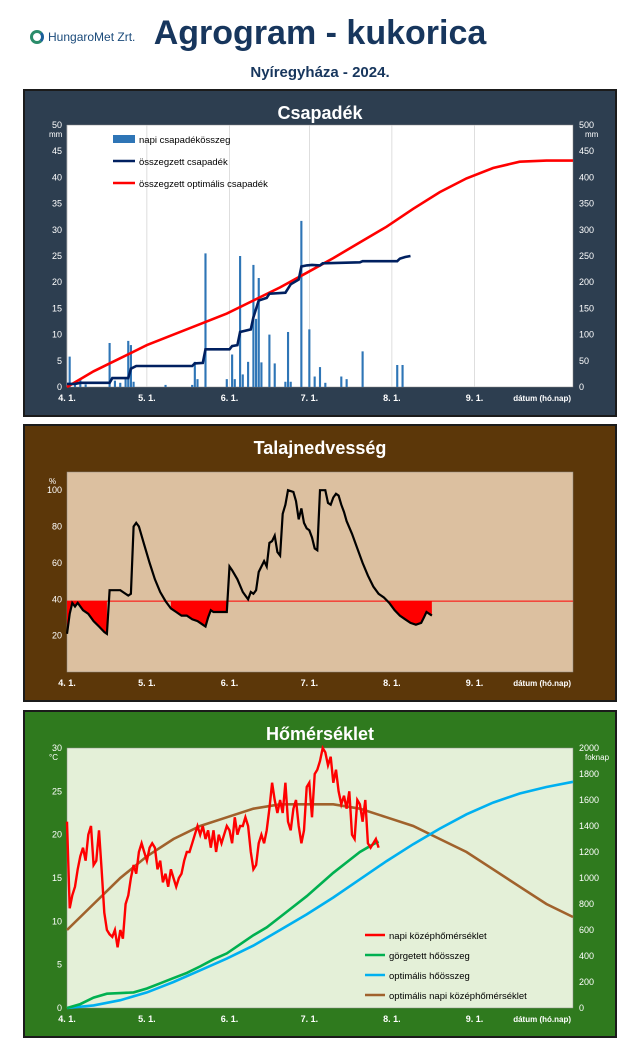 The height and width of the screenshot is (1059, 640). I want to click on legend-label: görgetett hőösszeg, so click(429, 956).